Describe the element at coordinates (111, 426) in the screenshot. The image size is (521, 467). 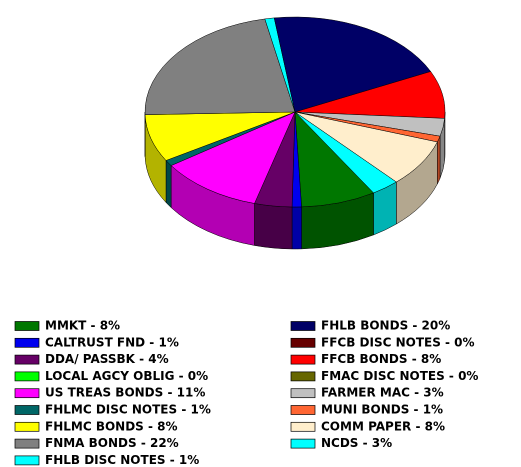
I see `legend-label: FHLMC BONDS - 8%` at that location.